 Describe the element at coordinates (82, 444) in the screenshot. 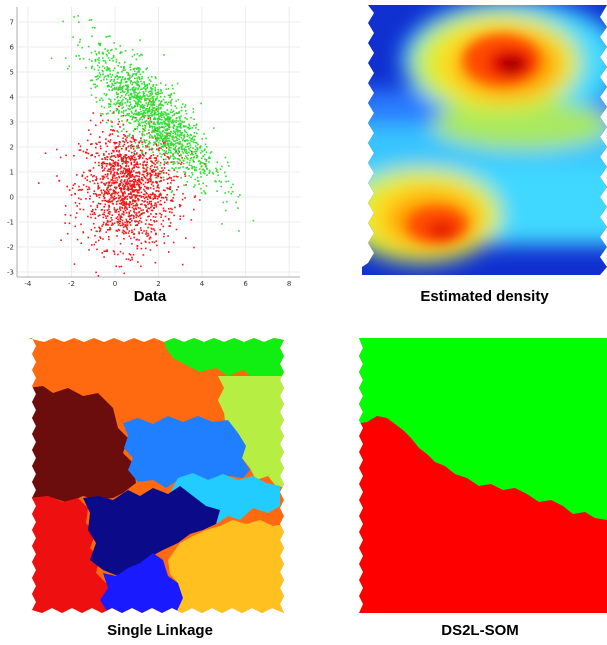

I see `cluster-maroon` at that location.